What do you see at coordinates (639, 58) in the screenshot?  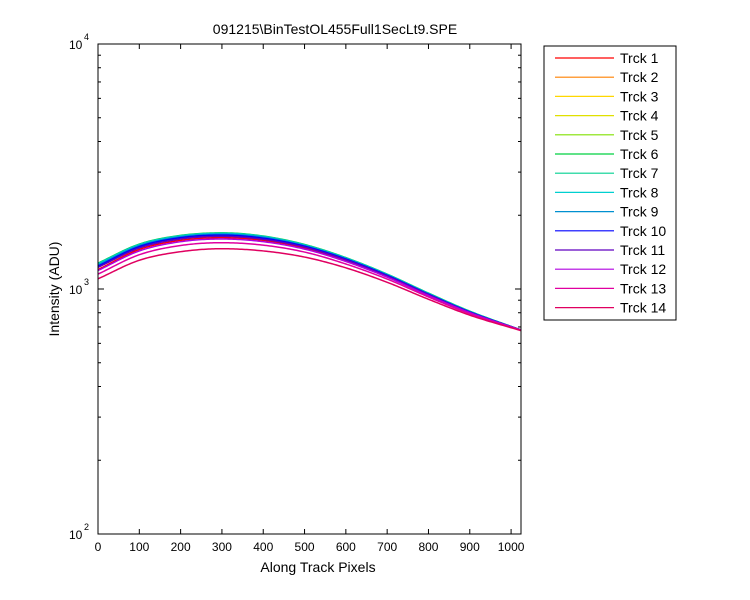 I see `legend-entry-label: Trck 1` at bounding box center [639, 58].